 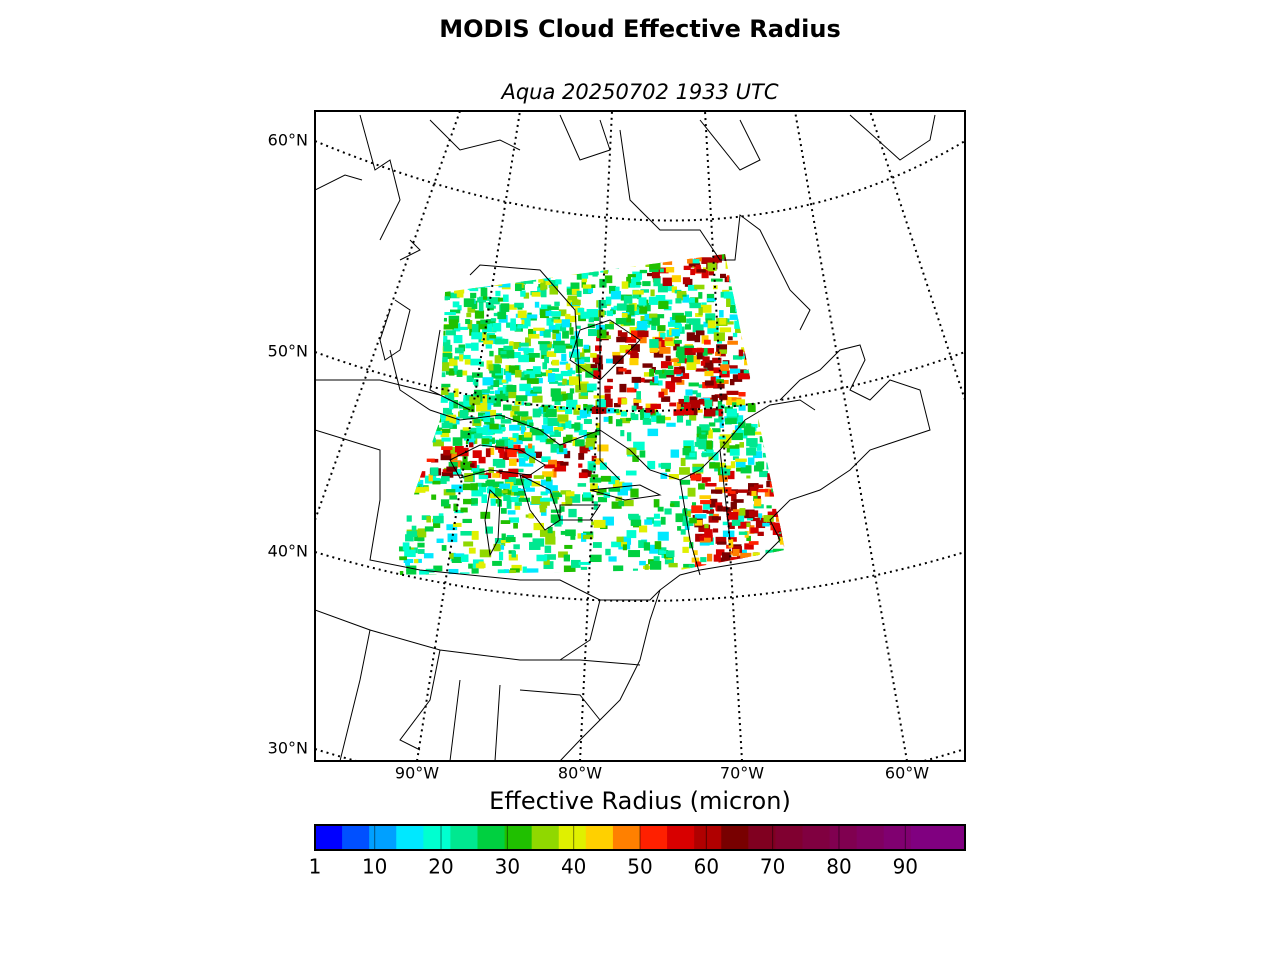 I want to click on colorbar-tick-label: 40, so click(x=573, y=867).